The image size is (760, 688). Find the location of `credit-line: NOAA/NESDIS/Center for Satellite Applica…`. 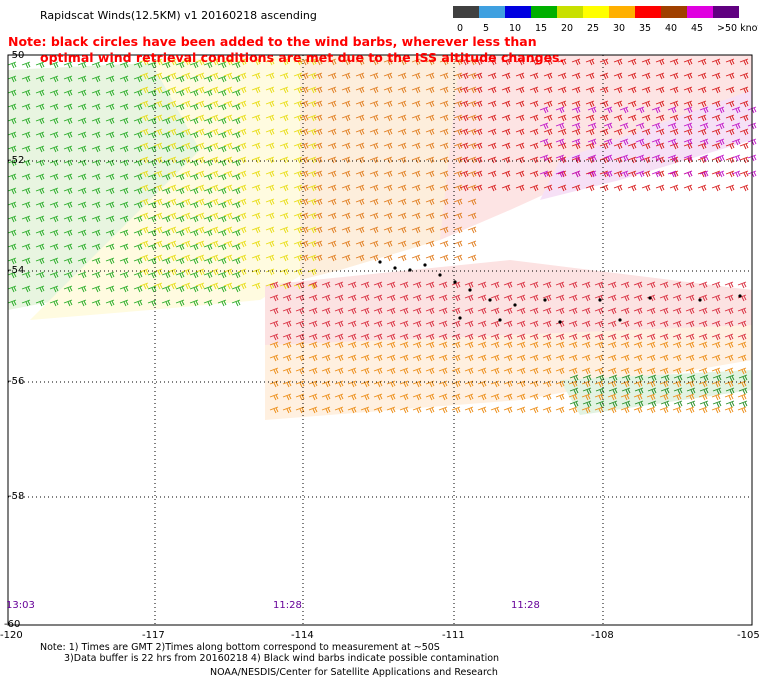

credit-line: NOAA/NESDIS/Center for Satellite Applica… is located at coordinates (354, 672).